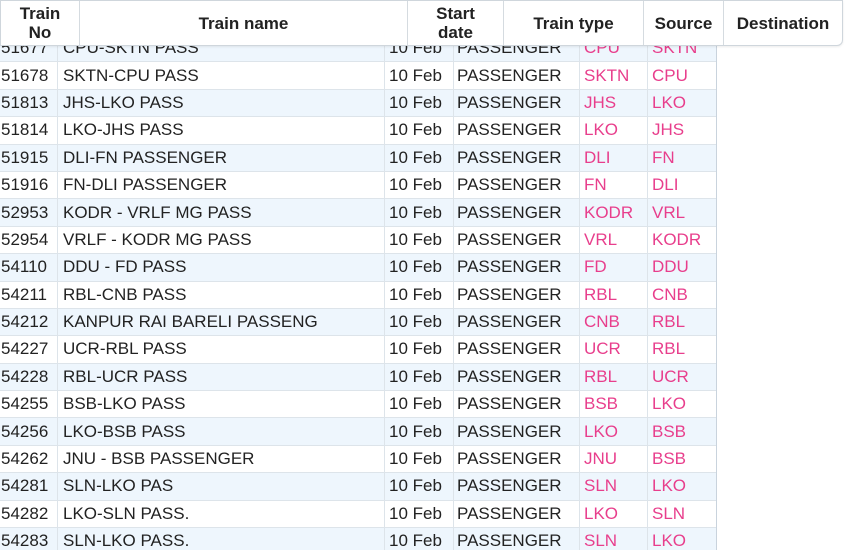 Image resolution: width=850 pixels, height=550 pixels. Describe the element at coordinates (221, 404) in the screenshot. I see `train-name-cell: BSB-LKO PASS` at that location.